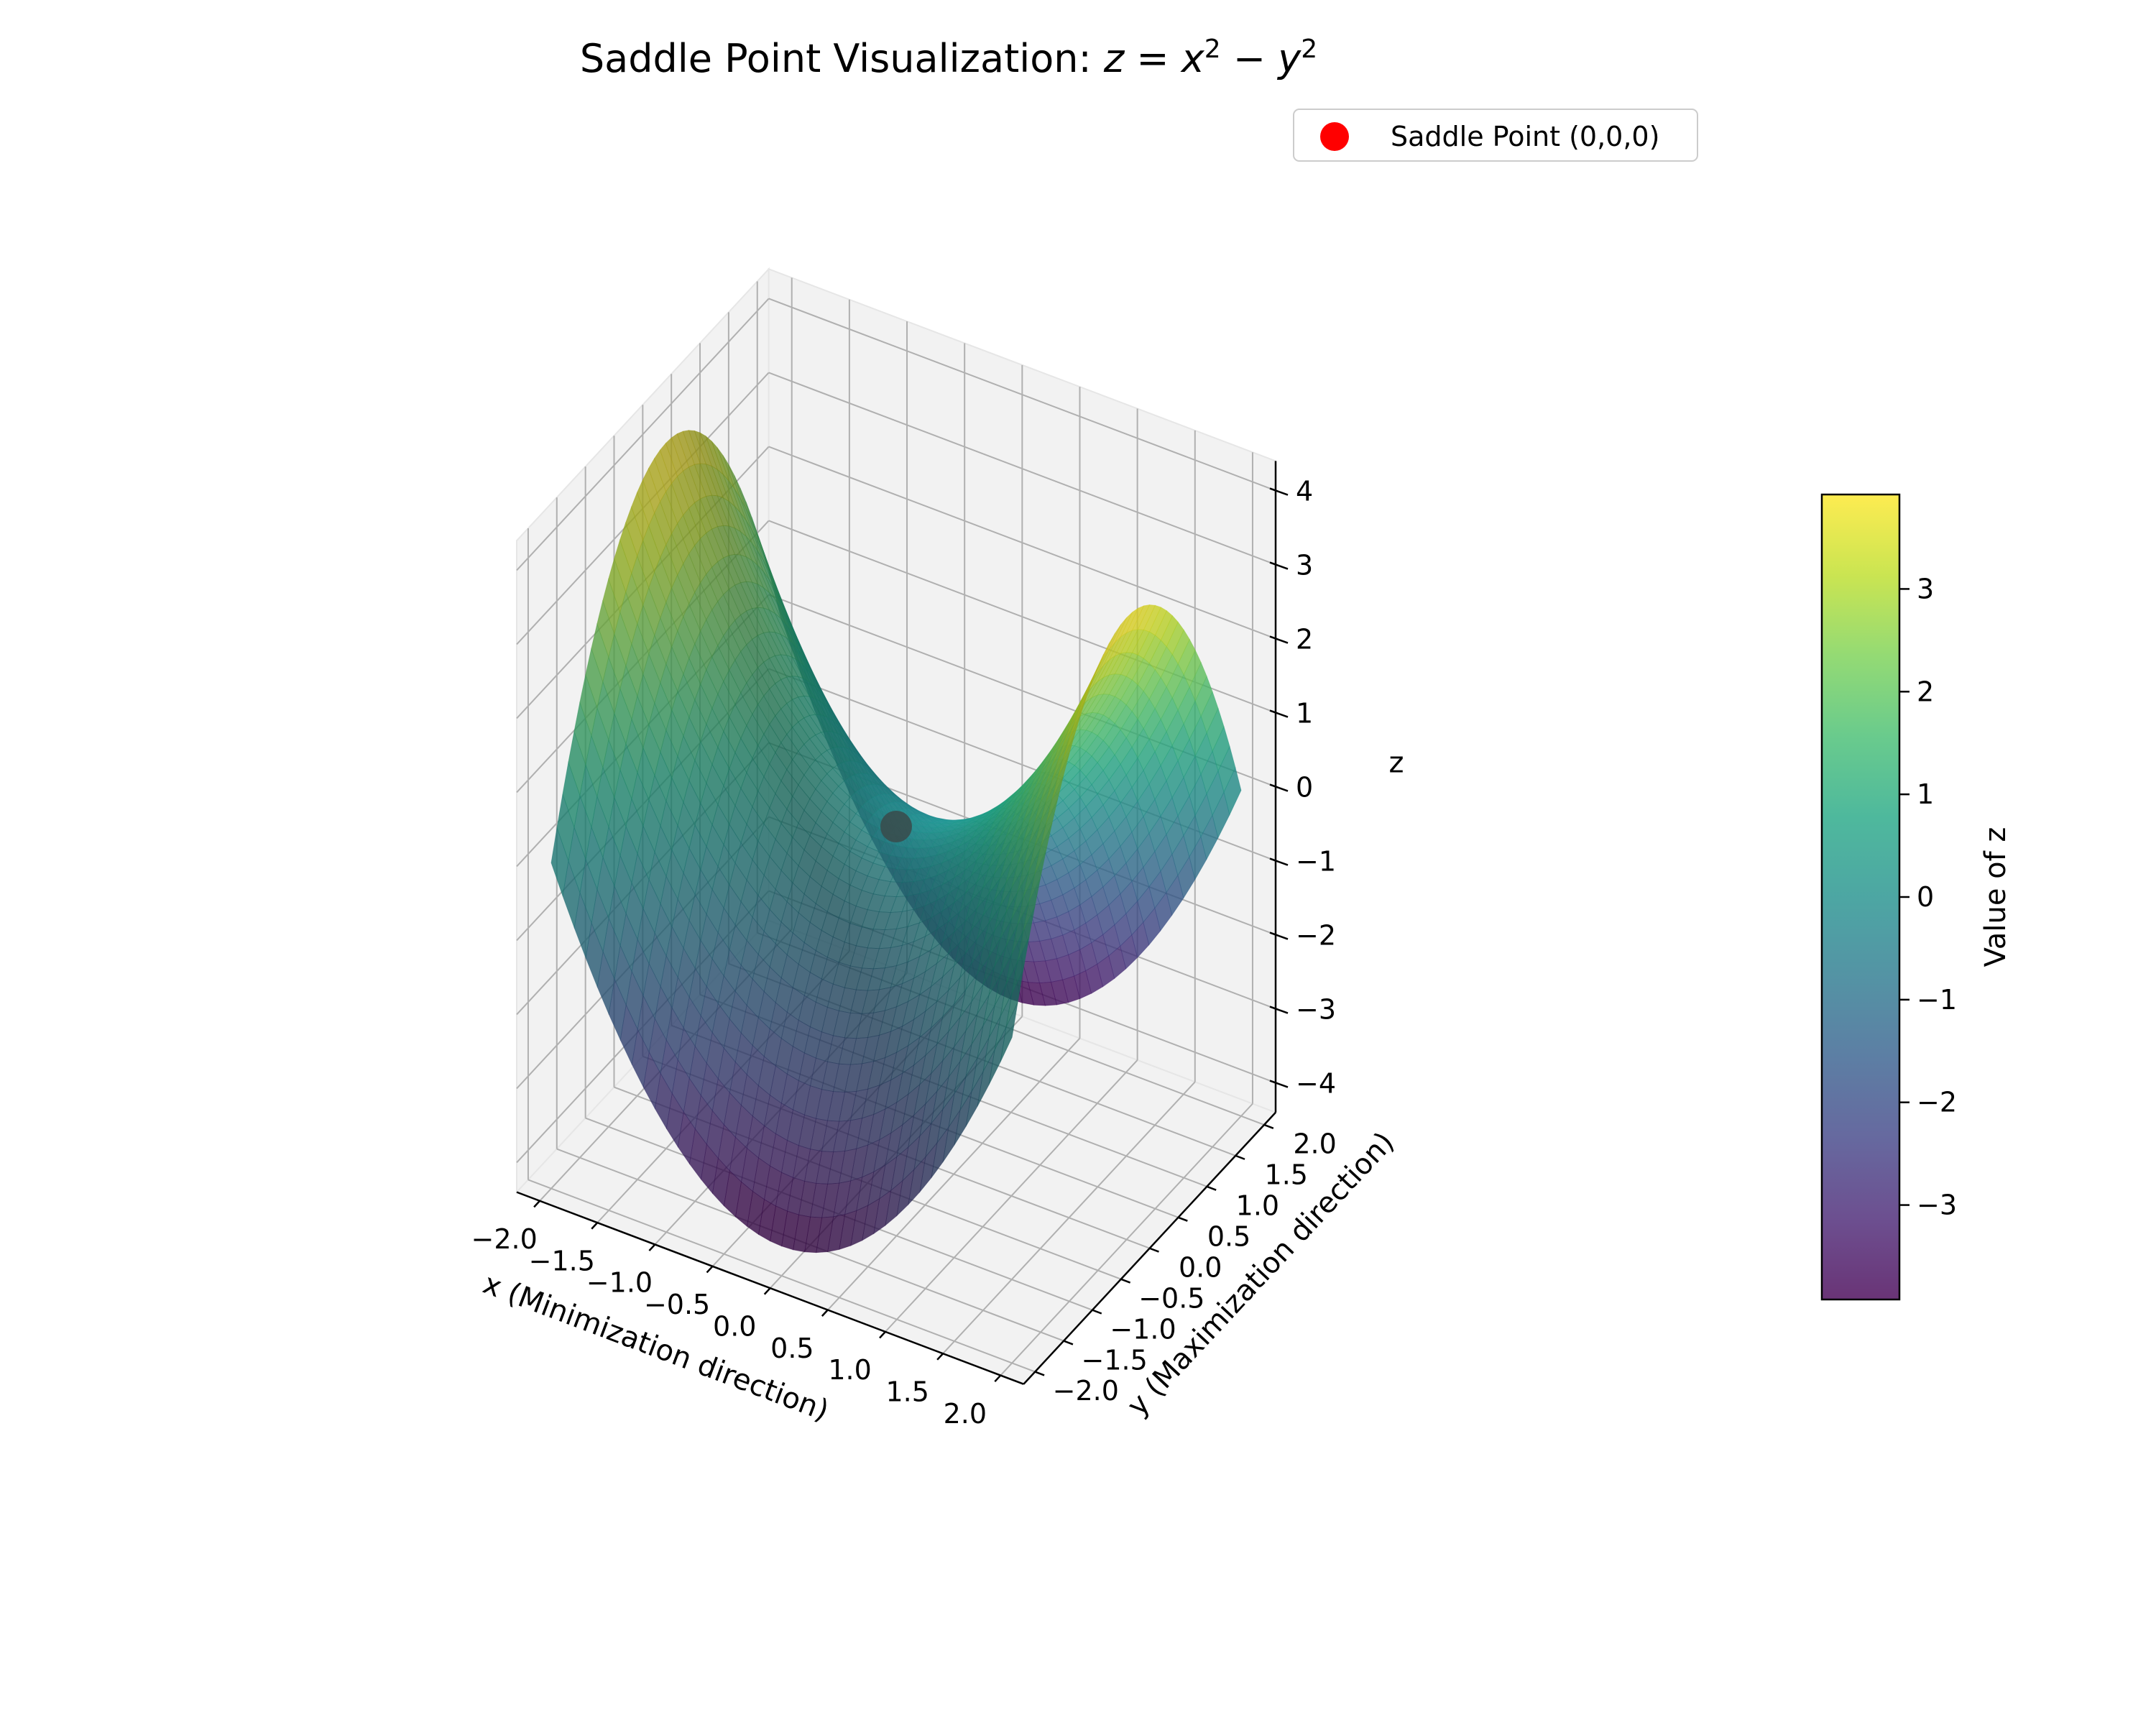 This screenshot has height=1725, width=2156. I want to click on x-tick-label: 0.5, so click(792, 1348).